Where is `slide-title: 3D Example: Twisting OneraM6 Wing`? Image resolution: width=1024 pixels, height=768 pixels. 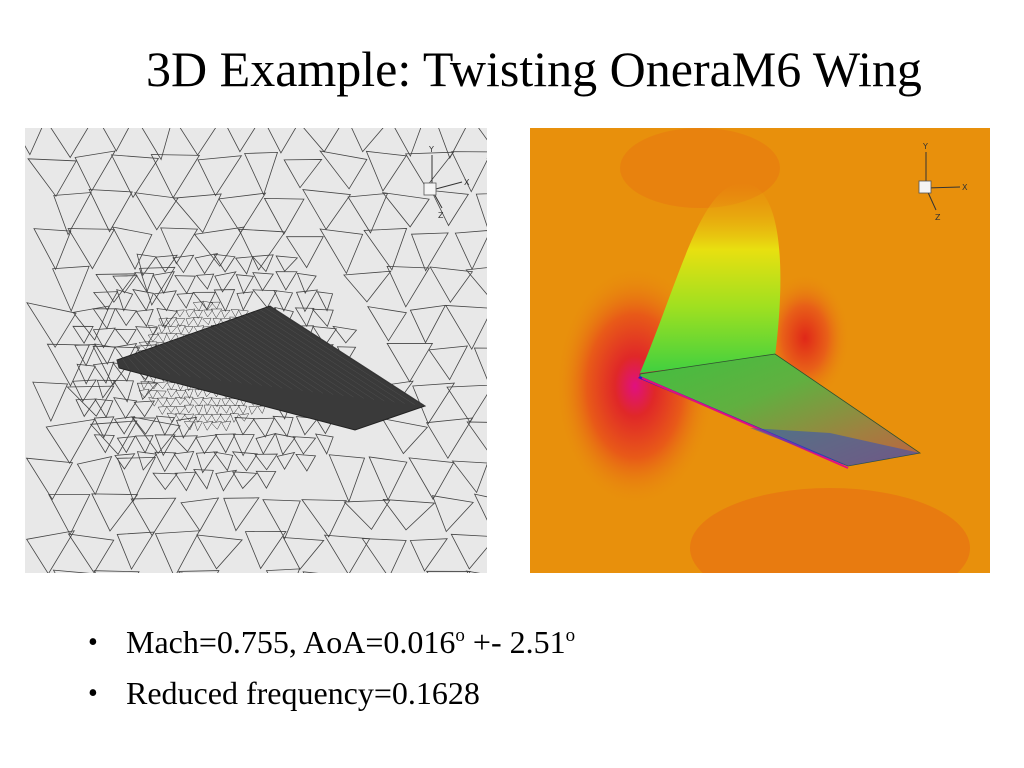
slide-title: 3D Example: Twisting OneraM6 Wing is located at coordinates (534, 69).